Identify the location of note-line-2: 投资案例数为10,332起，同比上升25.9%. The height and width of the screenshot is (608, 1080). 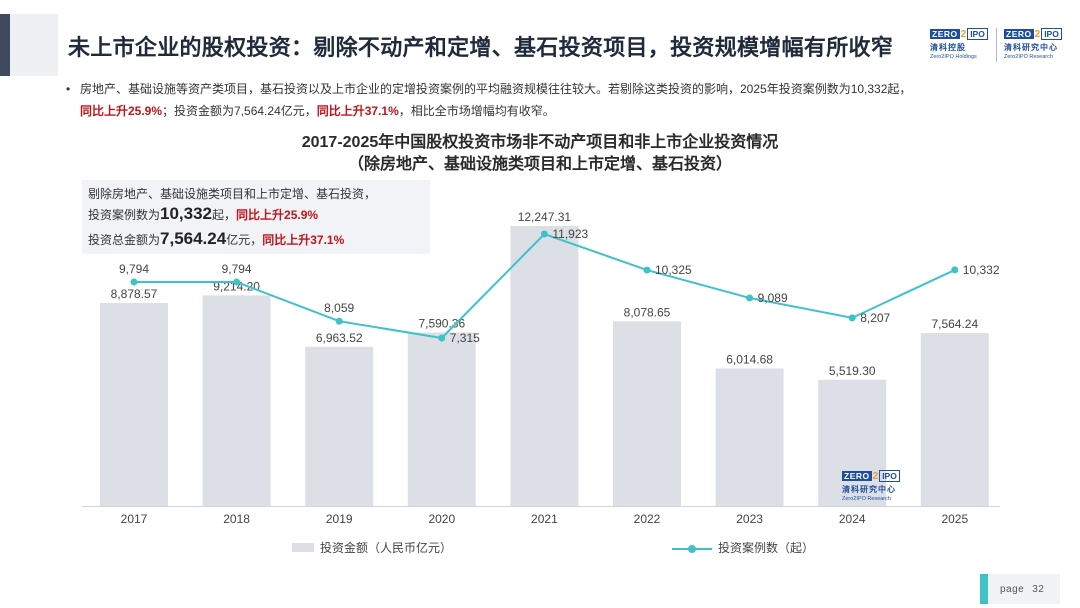
(203, 213).